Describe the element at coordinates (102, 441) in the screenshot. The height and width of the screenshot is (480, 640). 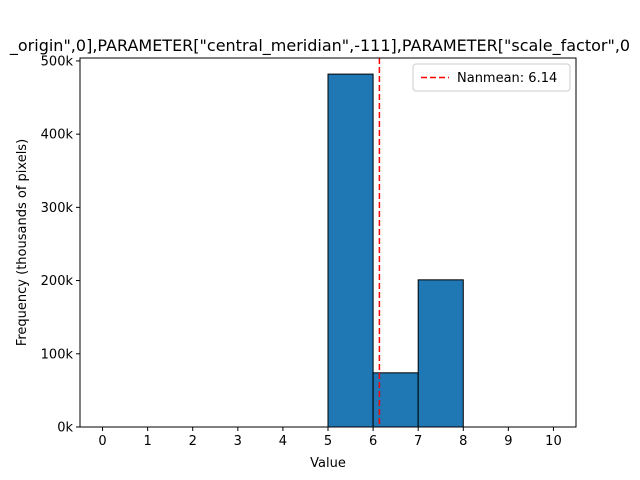
I see `x-tick-label: 0` at that location.